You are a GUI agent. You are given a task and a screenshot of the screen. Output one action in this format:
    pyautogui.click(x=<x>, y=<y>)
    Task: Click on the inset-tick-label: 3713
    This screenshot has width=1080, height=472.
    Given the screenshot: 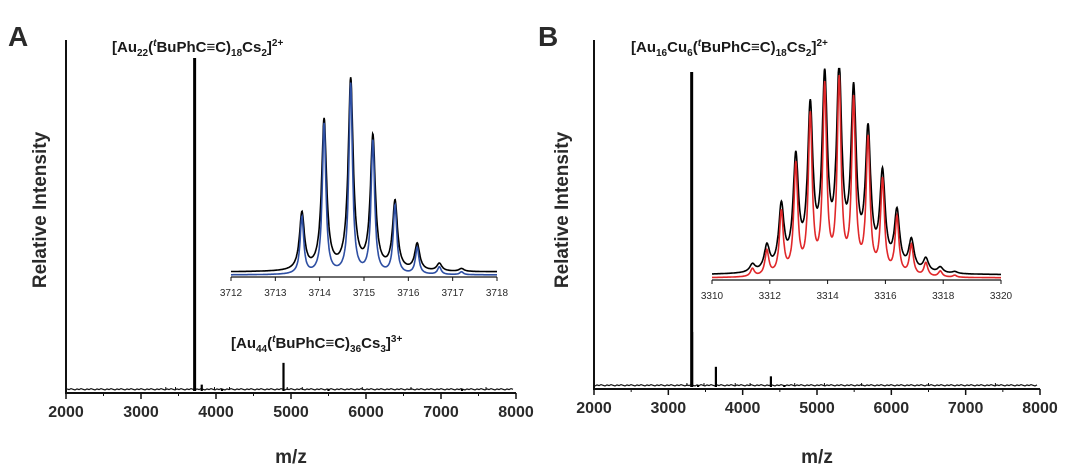 What is the action you would take?
    pyautogui.click(x=275, y=293)
    